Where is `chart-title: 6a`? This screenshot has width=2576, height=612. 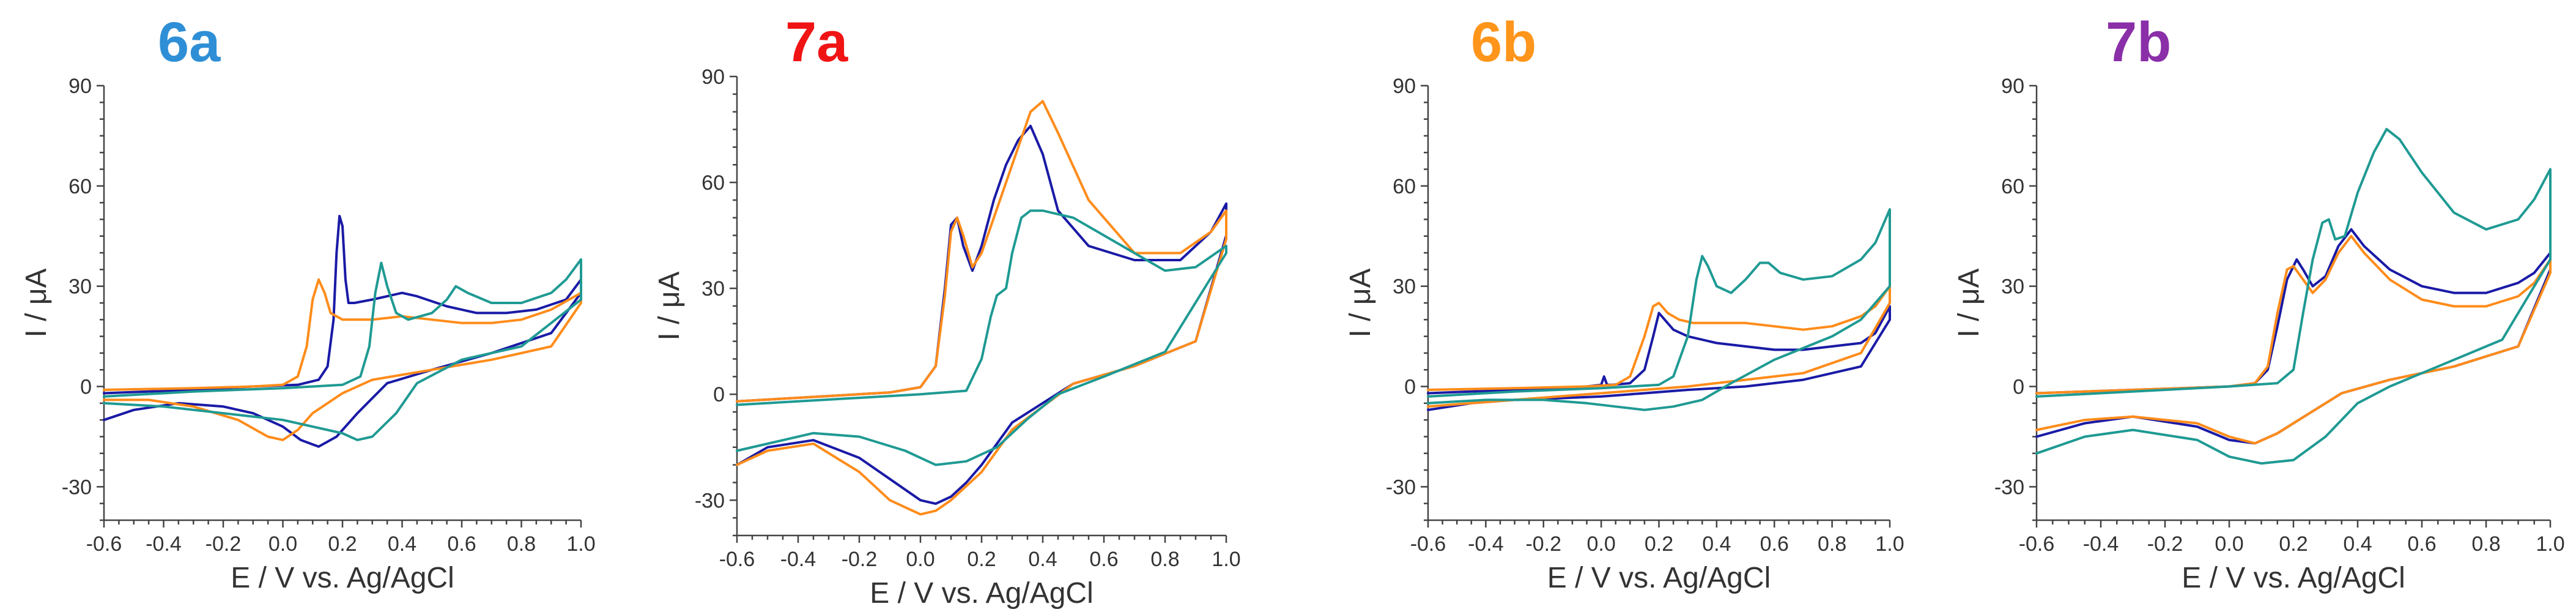
chart-title: 6a is located at coordinates (189, 42).